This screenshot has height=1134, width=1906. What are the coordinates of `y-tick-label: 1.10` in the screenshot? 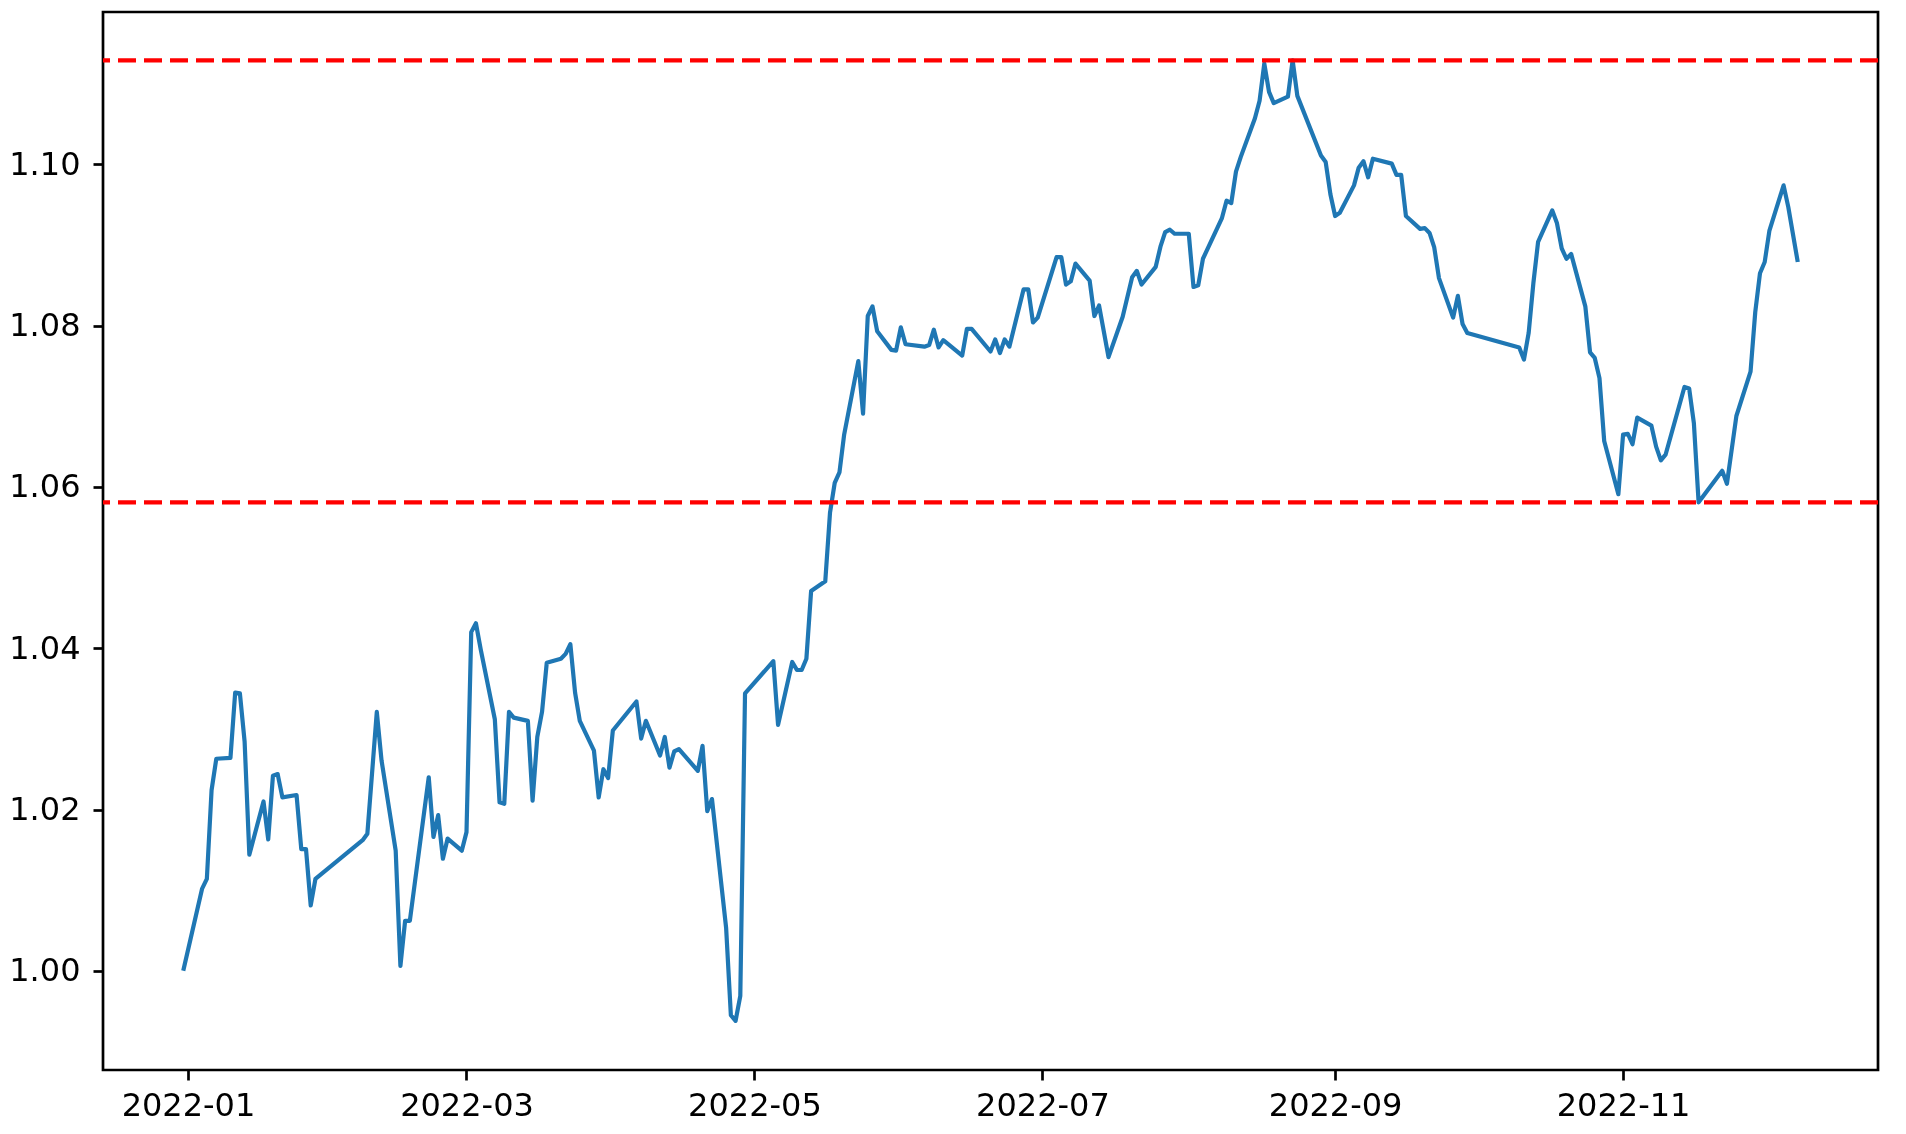 It's located at (45, 163).